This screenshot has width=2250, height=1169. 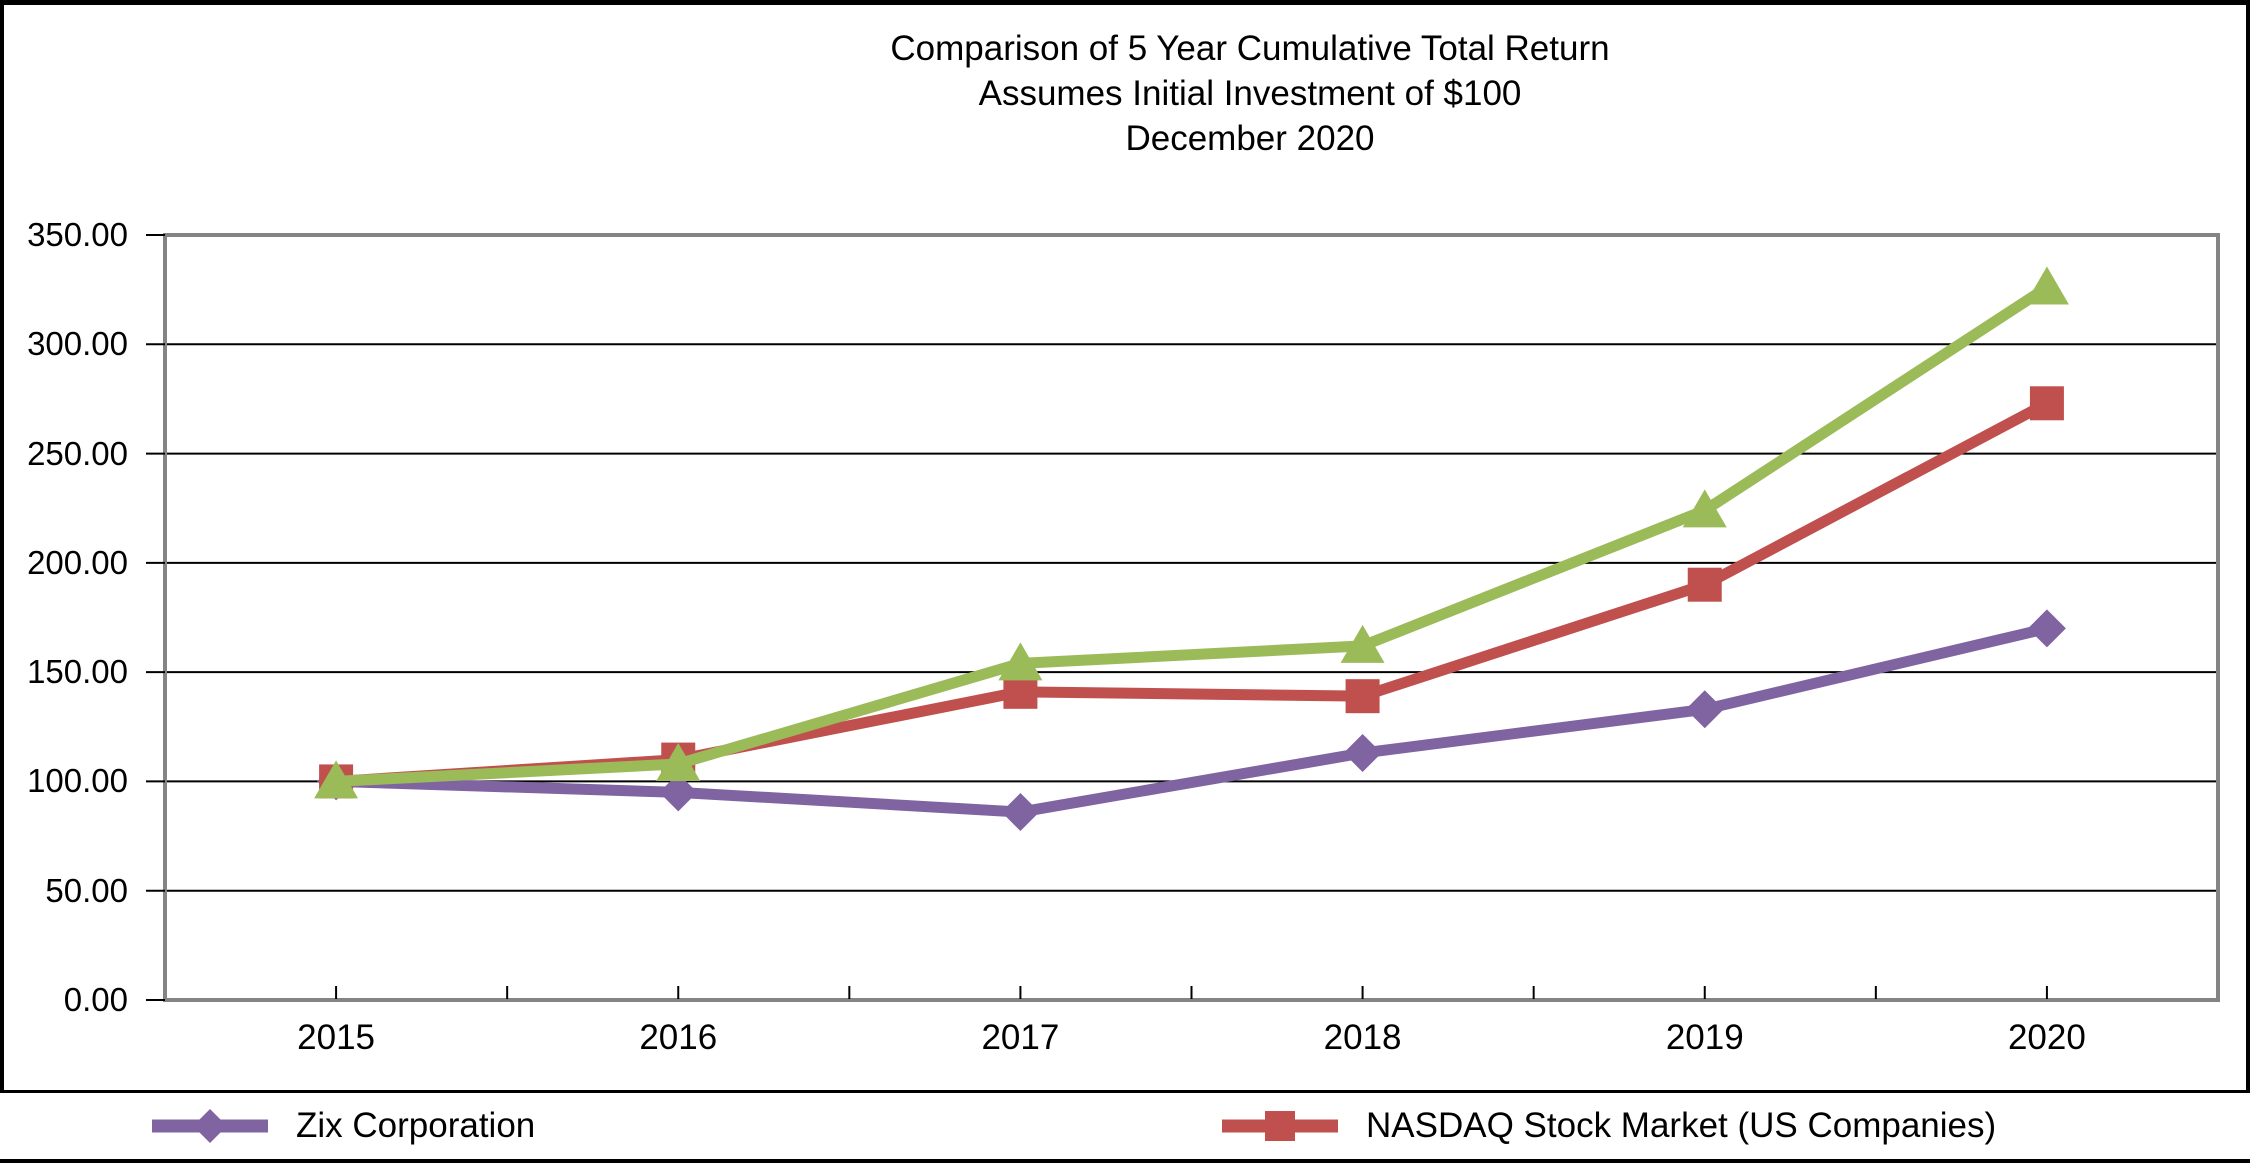 I want to click on zix-line-diamond-marker-icon, so click(x=210, y=1126).